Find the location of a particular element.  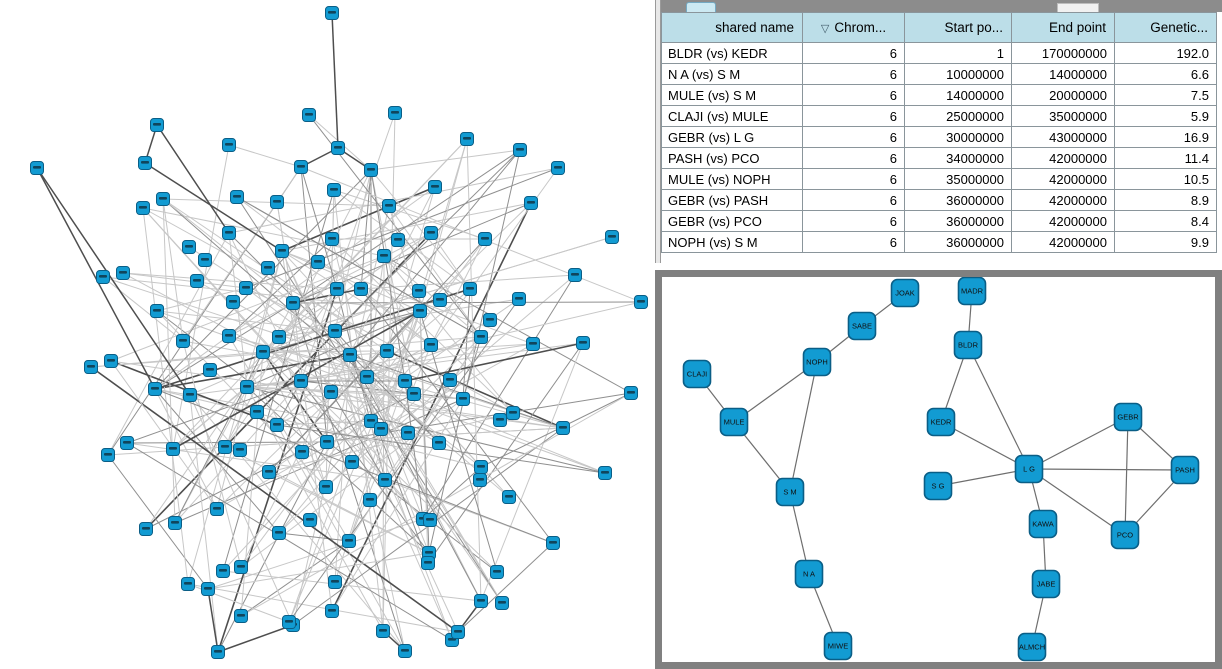

table-row: MULE (vs) NOPH 6 35000000 42000000 10.5 is located at coordinates (939, 179).